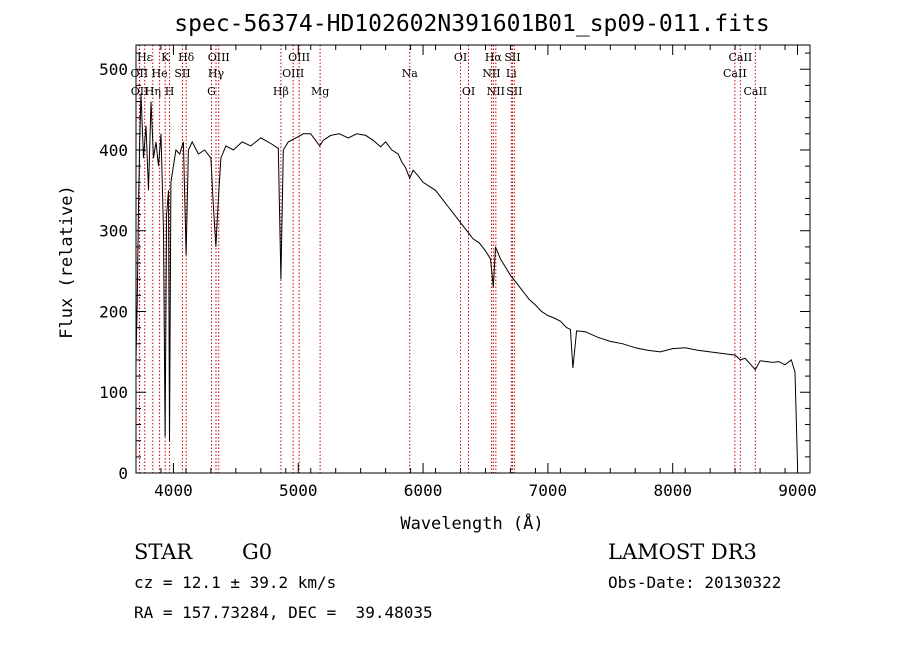 The image size is (900, 649). I want to click on x-tick-label: 4000, so click(173, 490).